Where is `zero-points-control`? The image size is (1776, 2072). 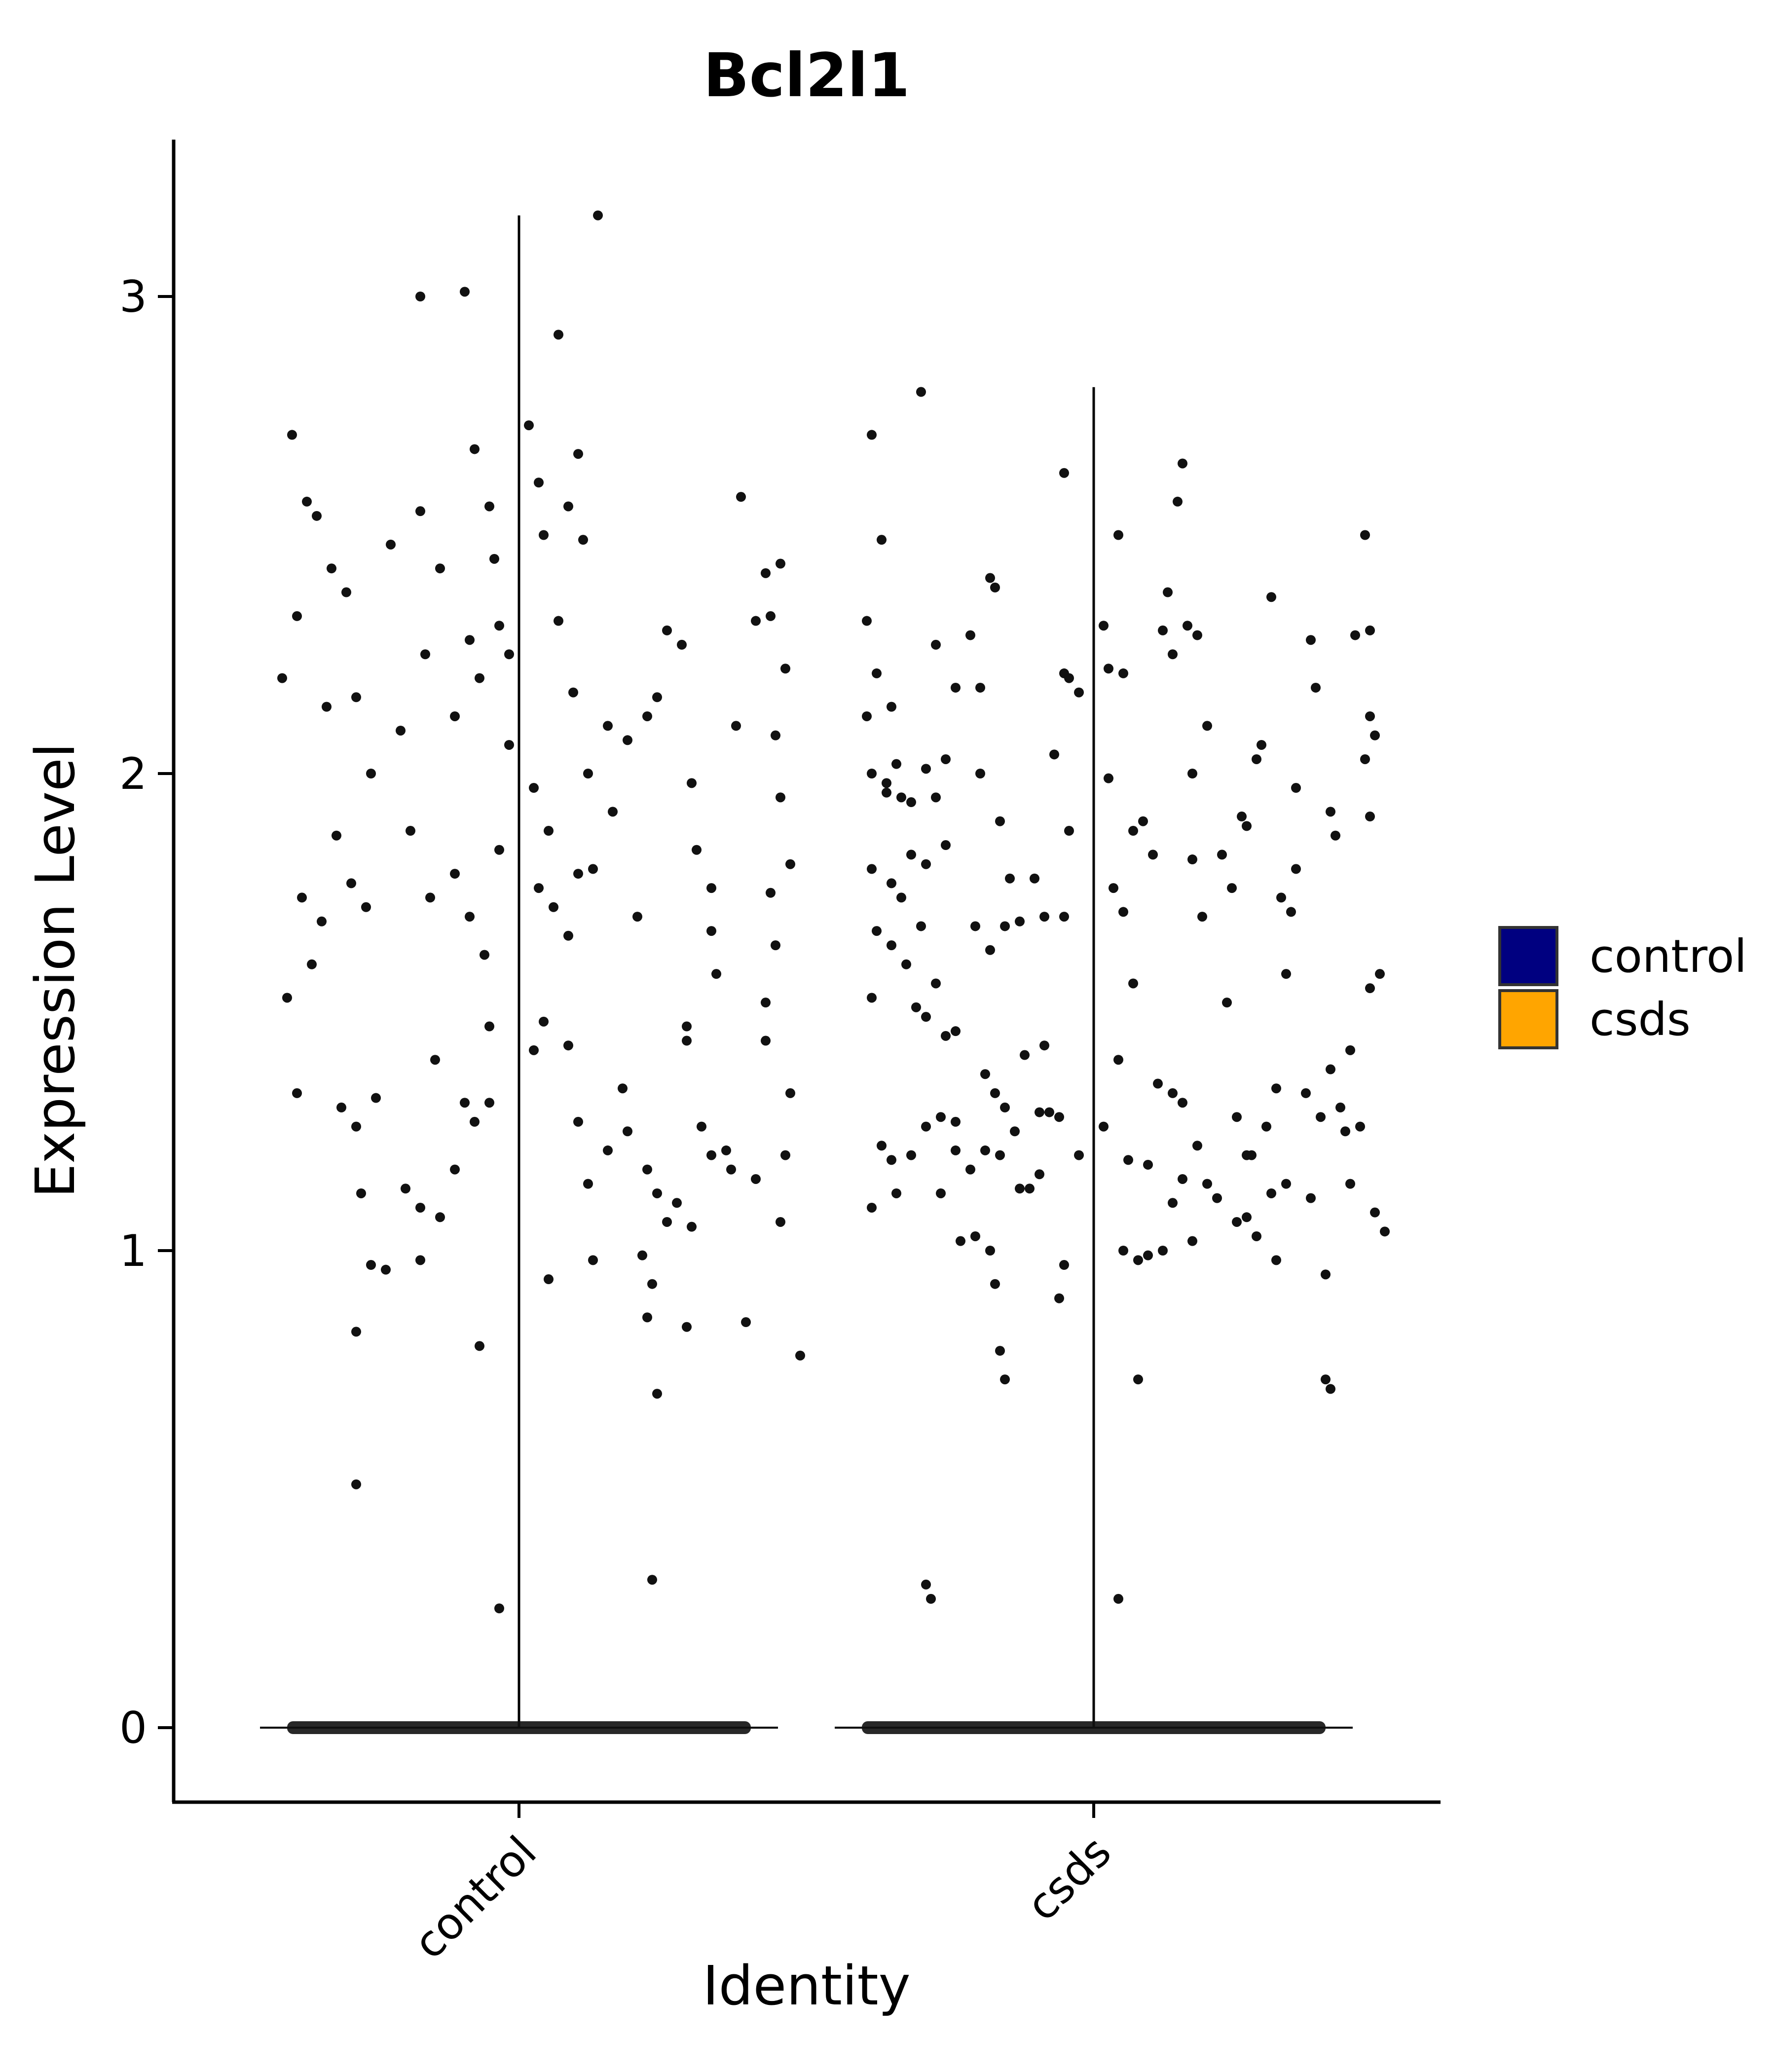 zero-points-control is located at coordinates (519, 1728).